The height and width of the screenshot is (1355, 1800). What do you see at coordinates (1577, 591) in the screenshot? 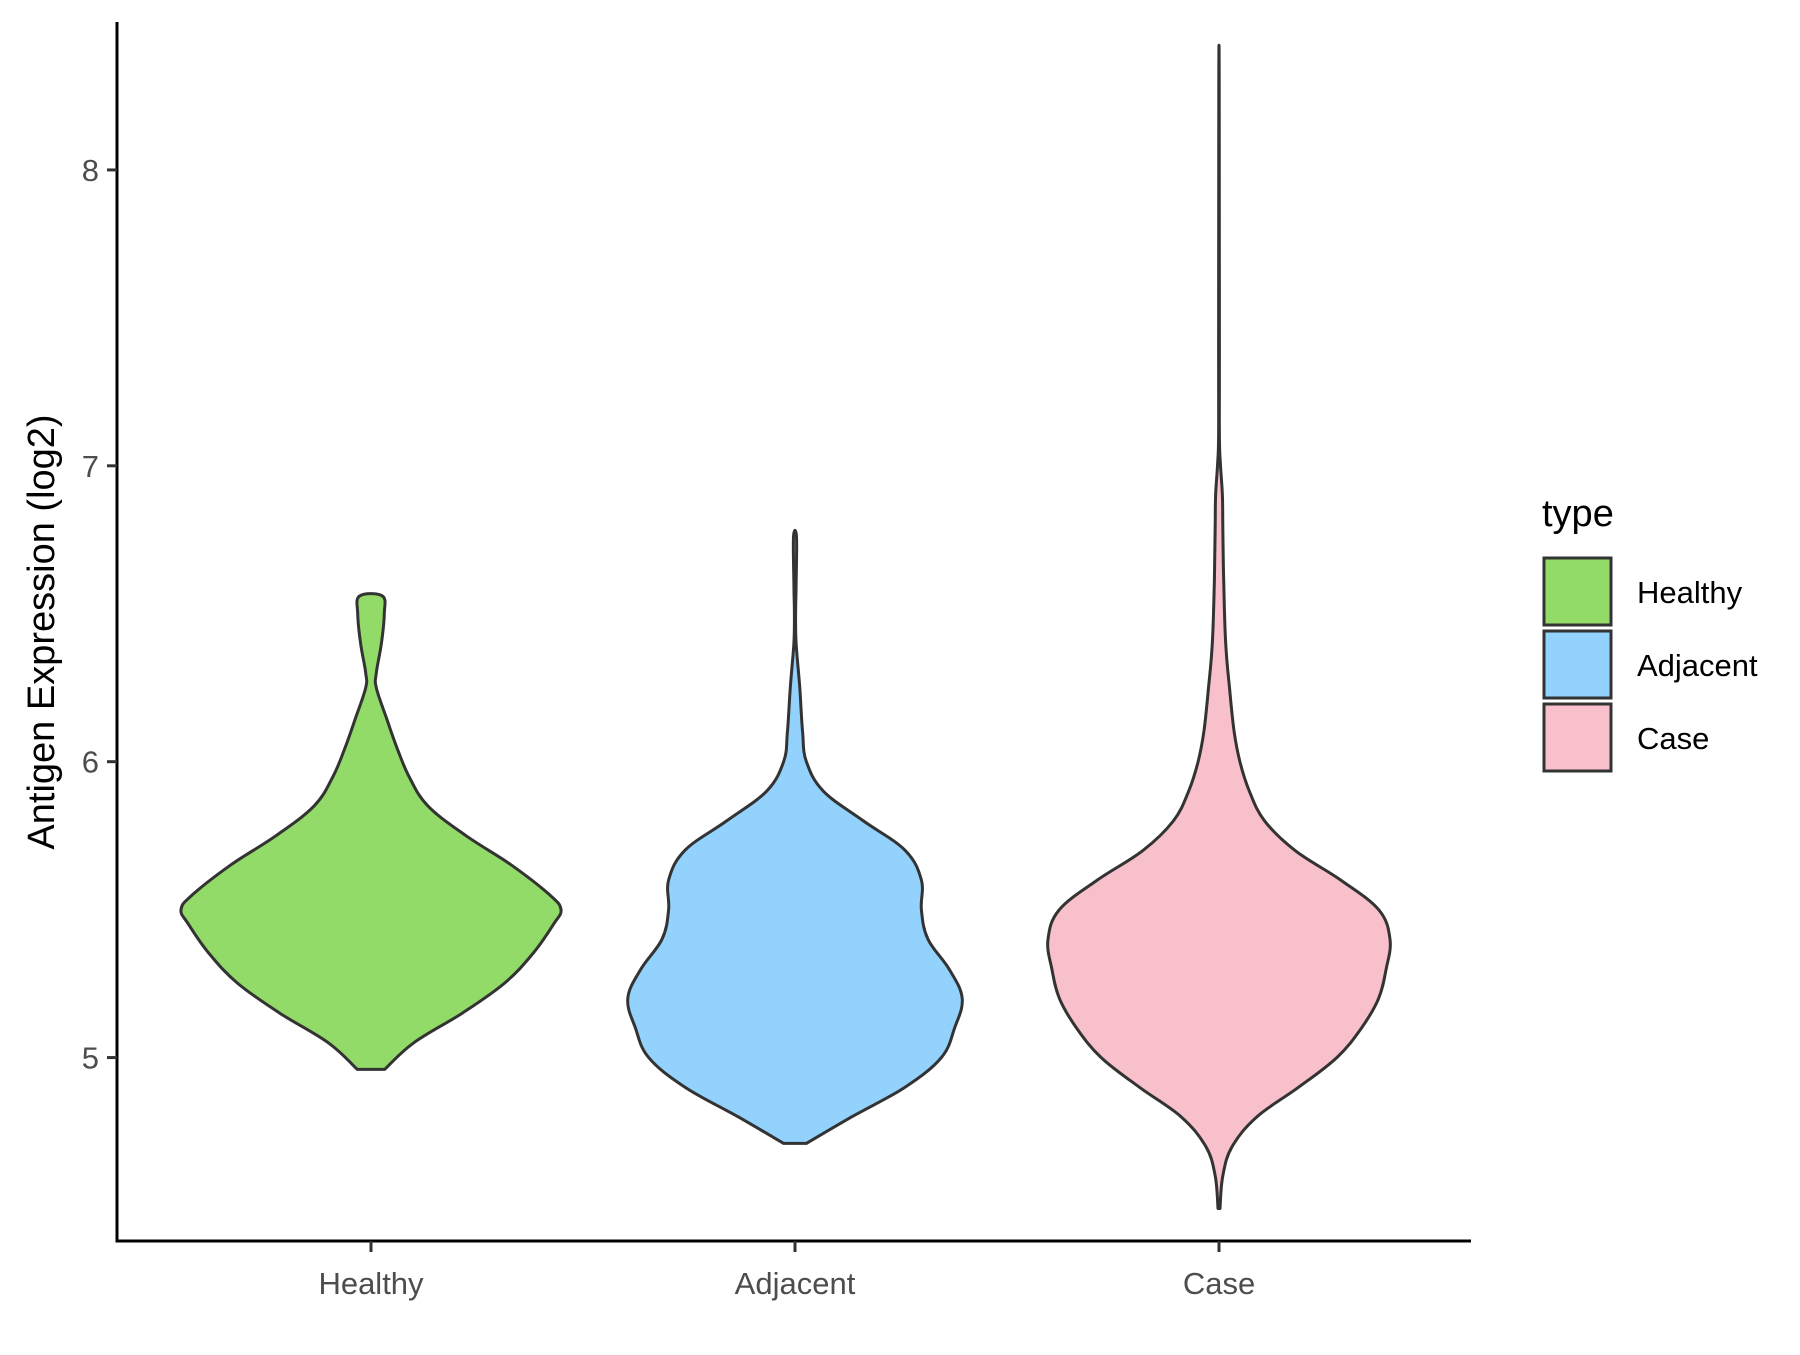
I see `legend-key-healthy` at bounding box center [1577, 591].